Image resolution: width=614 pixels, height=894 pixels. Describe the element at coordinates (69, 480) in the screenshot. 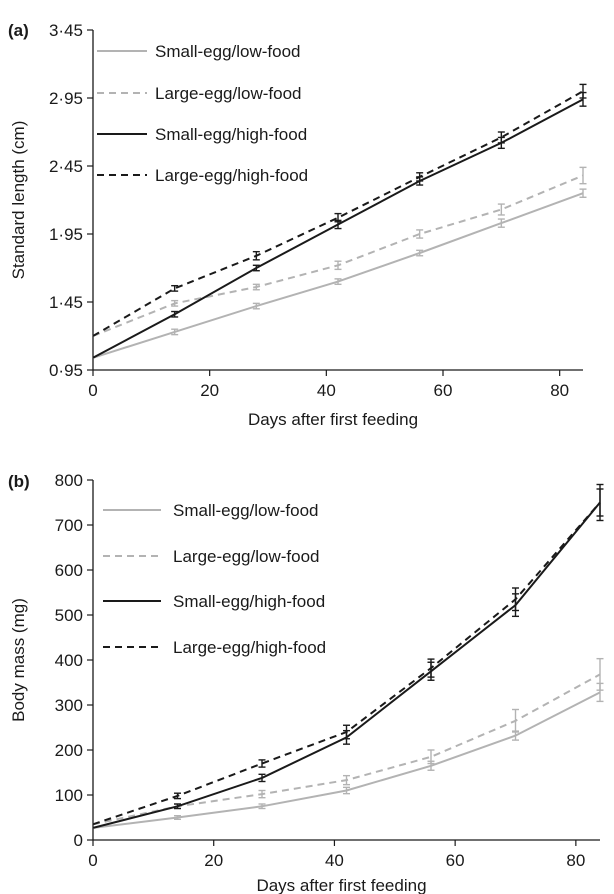

I see `y-tick-label: 800` at that location.